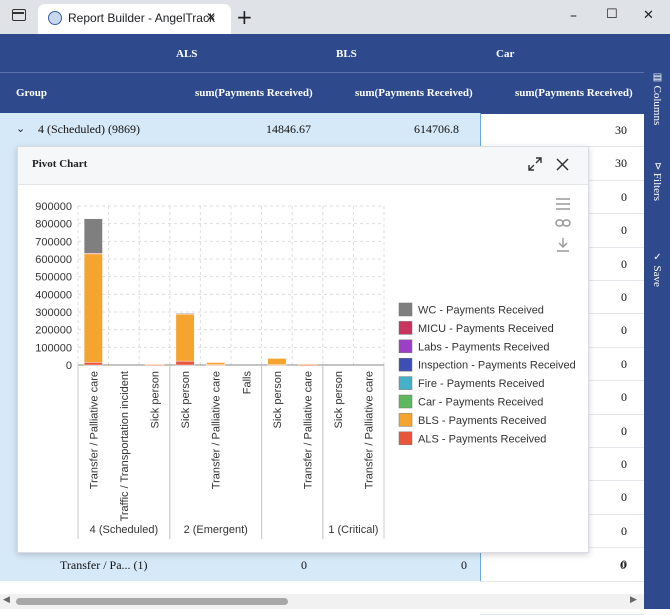 The image size is (670, 615). What do you see at coordinates (482, 439) in the screenshot?
I see `legend-item-label: ALS - Payments Received` at bounding box center [482, 439].